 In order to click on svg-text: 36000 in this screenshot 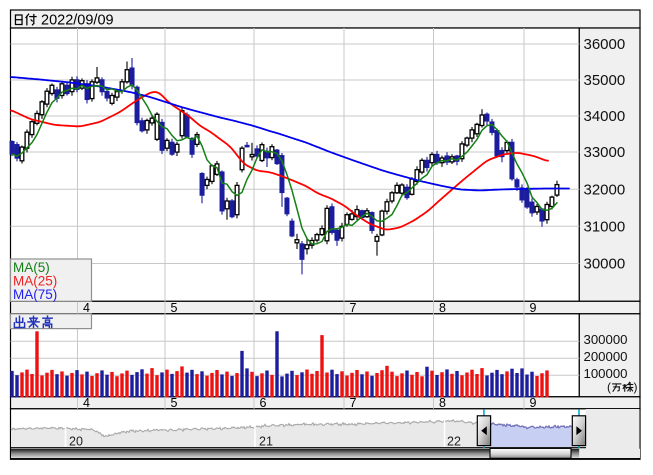, I will do `click(605, 44)`.